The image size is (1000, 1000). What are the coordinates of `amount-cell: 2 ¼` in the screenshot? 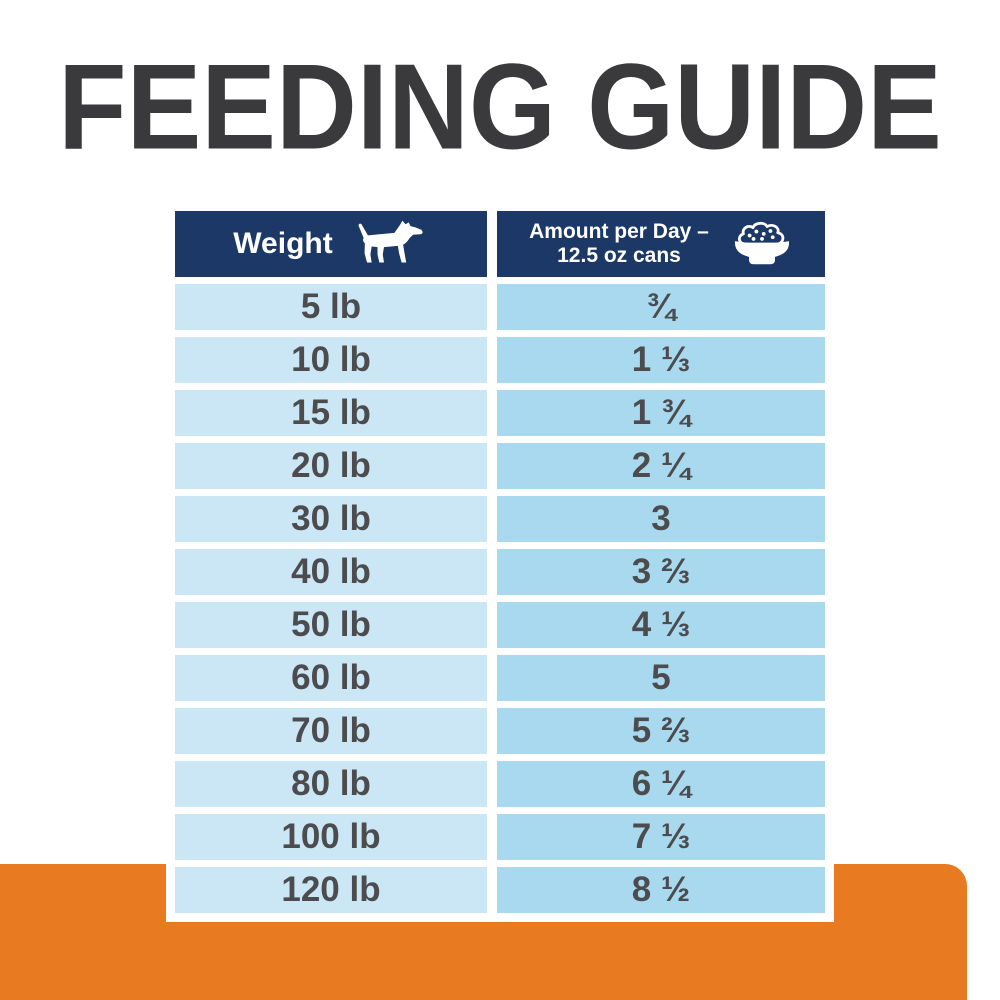 It's located at (661, 466).